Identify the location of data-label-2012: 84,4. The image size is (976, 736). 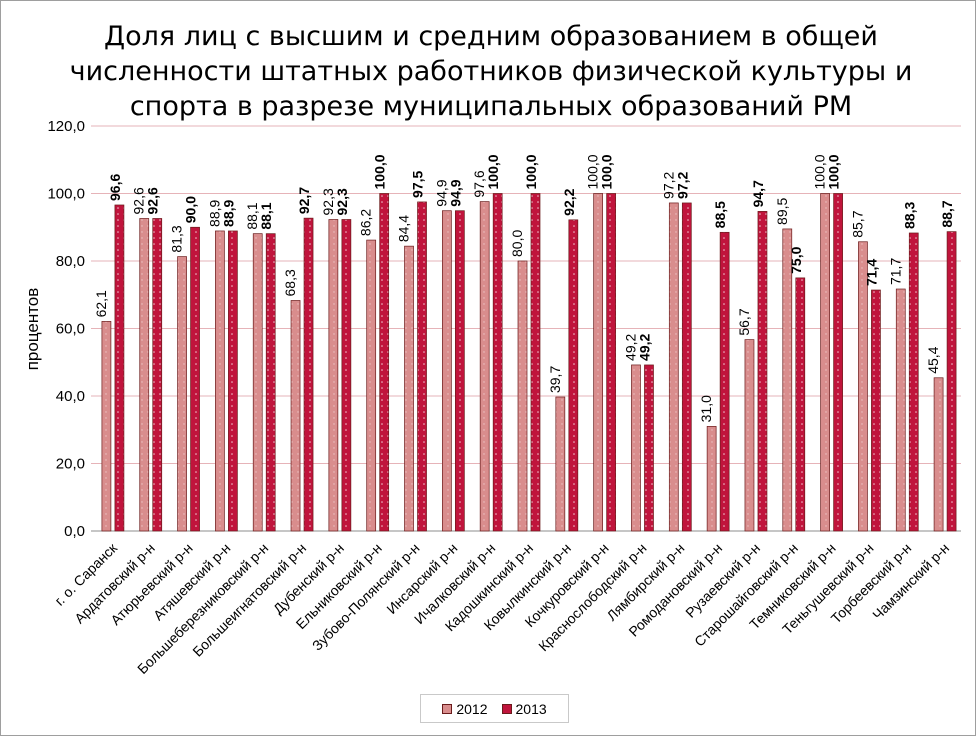
(404, 228).